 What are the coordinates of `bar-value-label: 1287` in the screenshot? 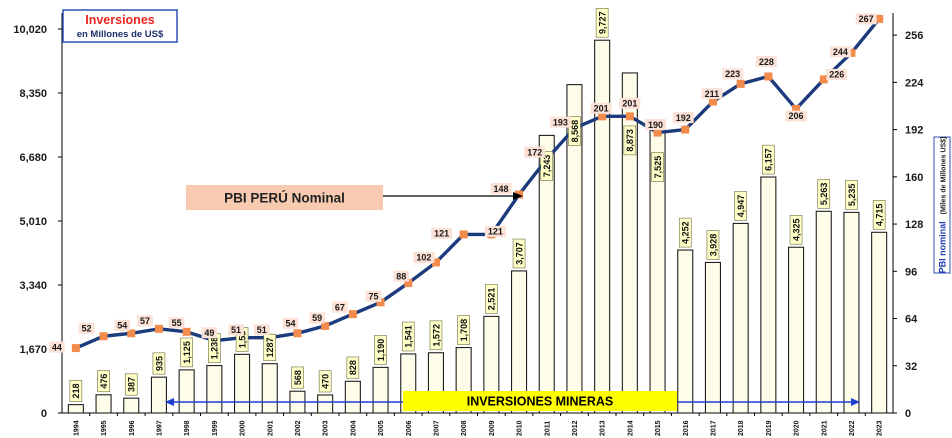 It's located at (270, 347).